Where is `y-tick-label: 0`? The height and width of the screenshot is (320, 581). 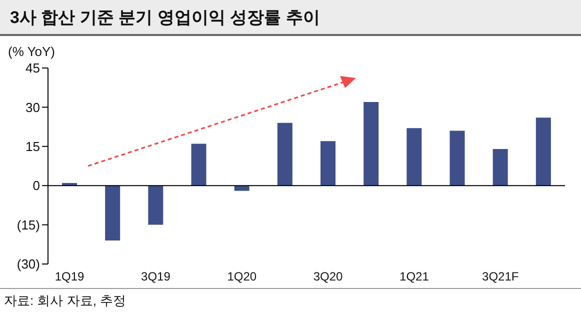
y-tick-label: 0 is located at coordinates (36, 186).